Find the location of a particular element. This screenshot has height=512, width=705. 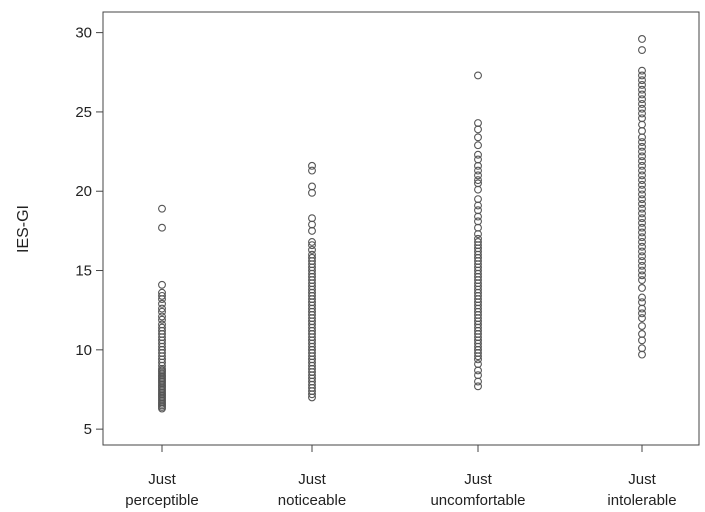

x-tick-label-line2: perceptible is located at coordinates (161, 500).